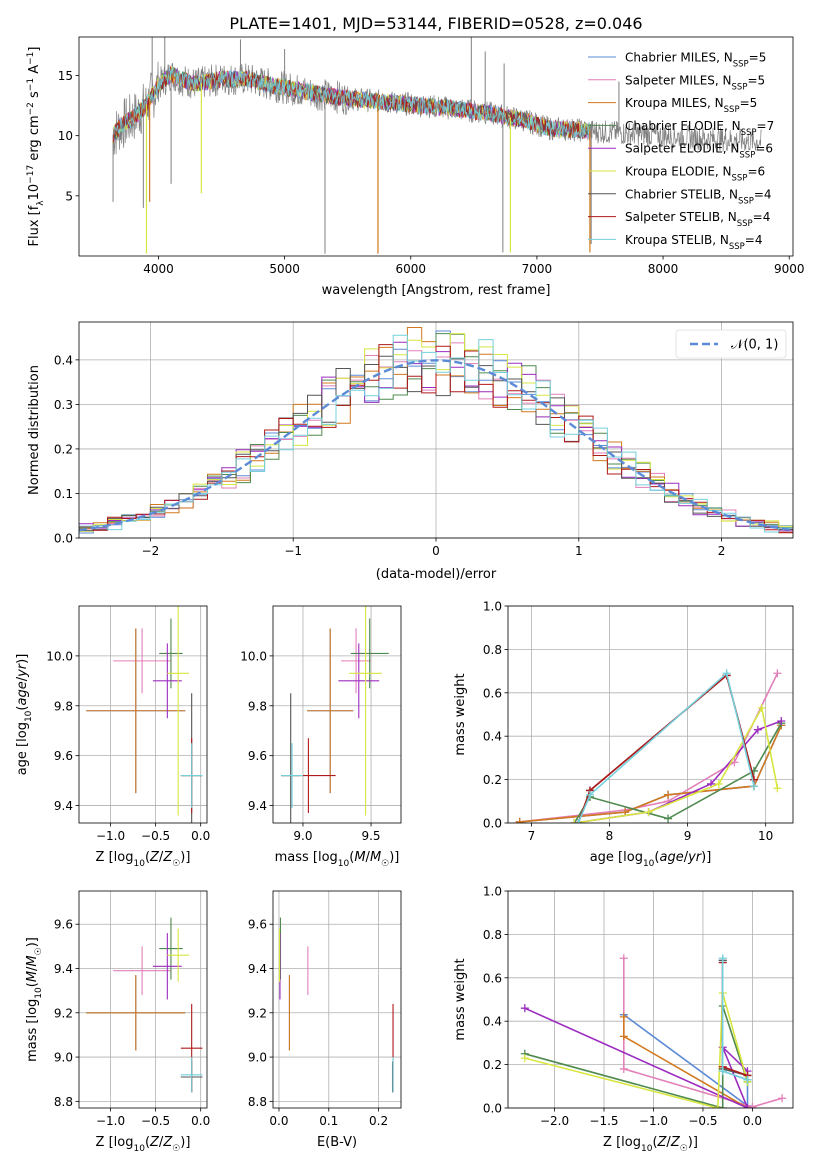 This screenshot has width=819, height=1170. Describe the element at coordinates (34, 999) in the screenshot. I see `y-axis-label: mass [log10(M/M☉)]` at that location.